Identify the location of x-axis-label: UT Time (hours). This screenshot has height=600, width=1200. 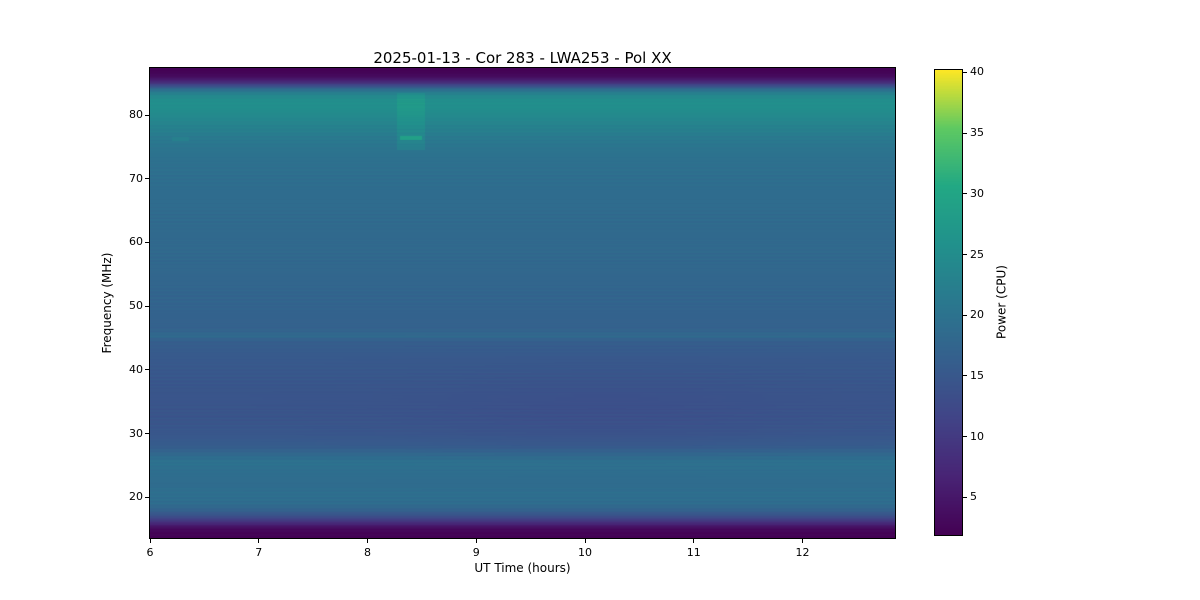
(522, 568).